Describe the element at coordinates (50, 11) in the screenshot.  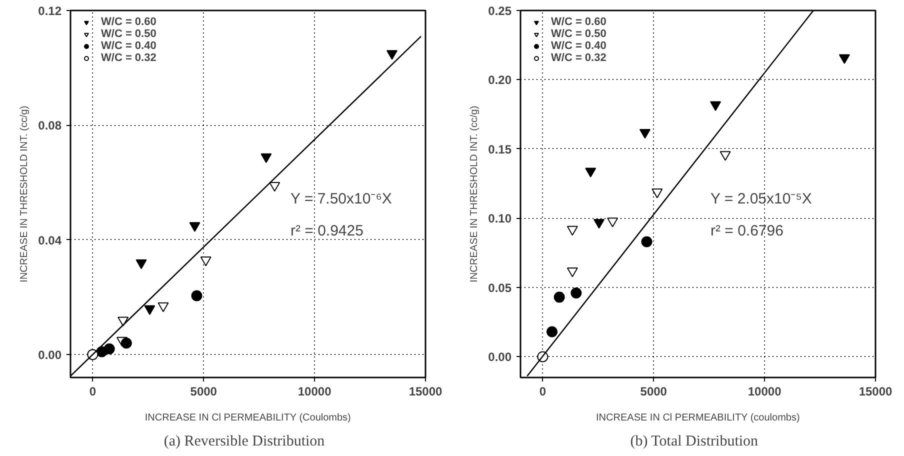
I see `y-tick-label: 0.12` at that location.